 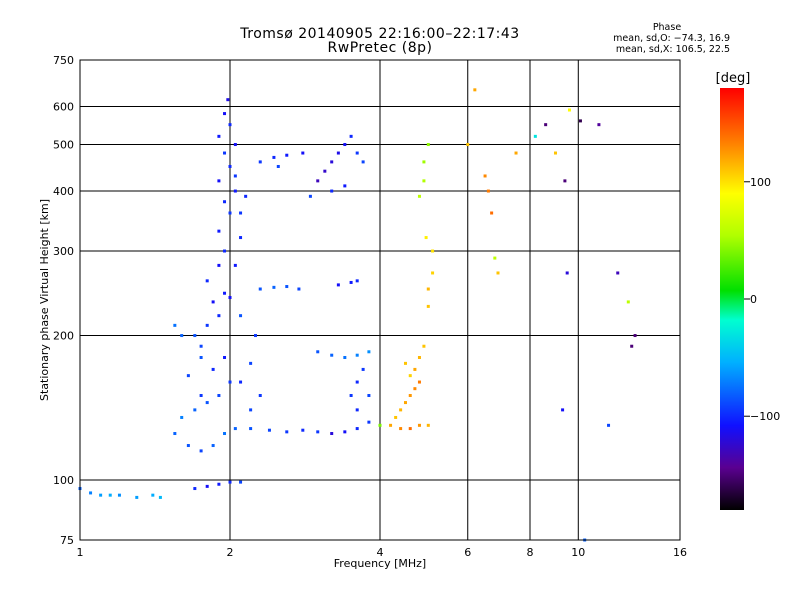 I want to click on x-tick-label: 6, so click(x=467, y=552).